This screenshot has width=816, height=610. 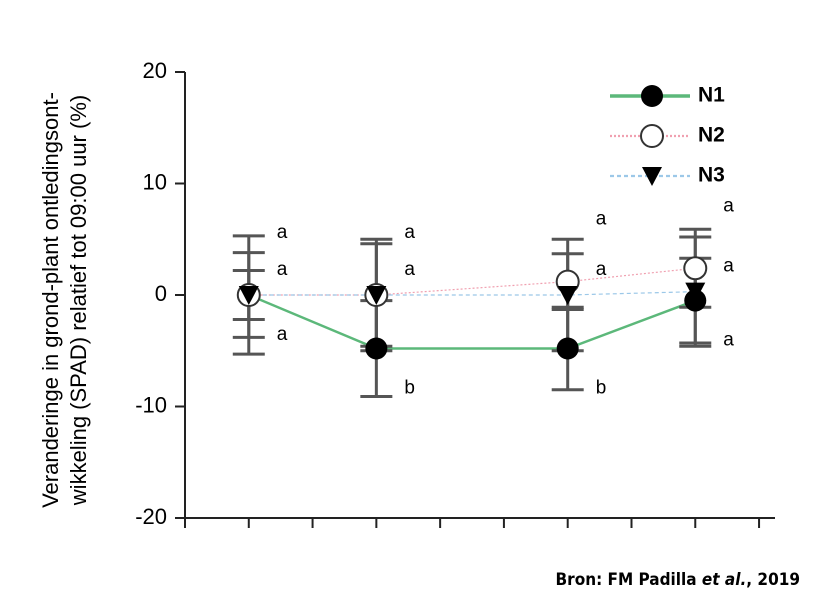 What do you see at coordinates (711, 95) in the screenshot?
I see `legend-label: N1` at bounding box center [711, 95].